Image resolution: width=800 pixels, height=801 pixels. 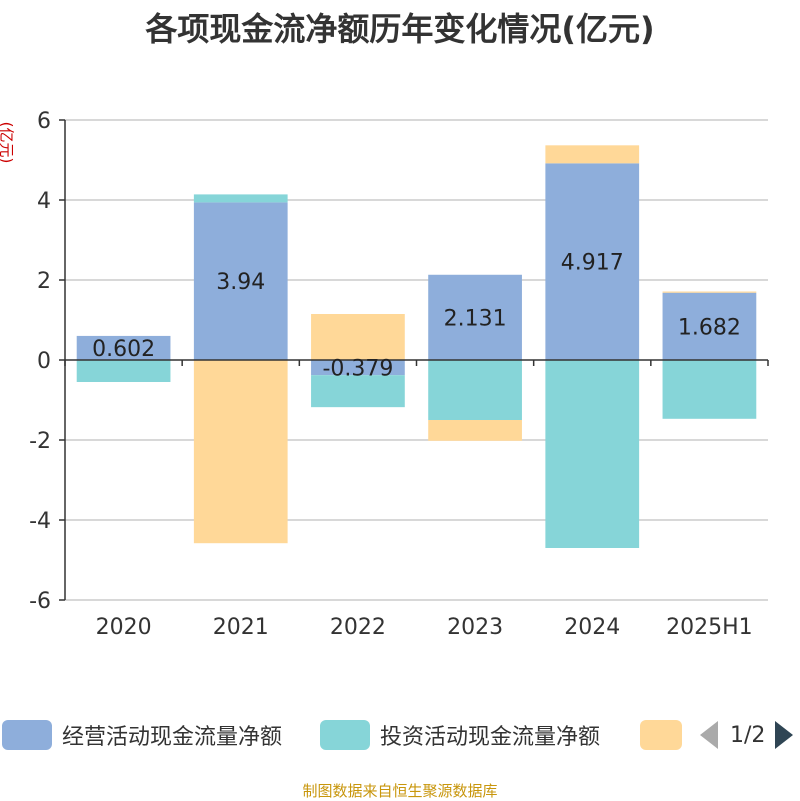 What do you see at coordinates (475, 390) in the screenshot?
I see `bar-series-1-2023` at bounding box center [475, 390].